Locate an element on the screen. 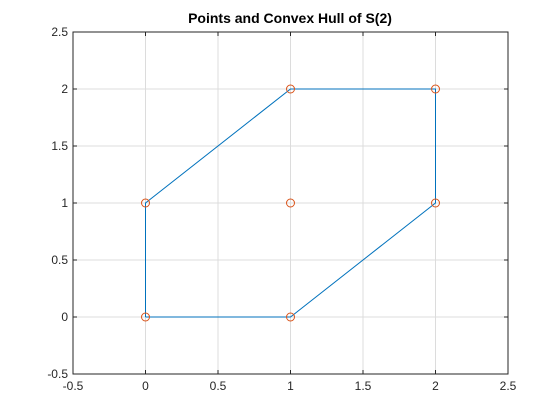 The image size is (560, 420). x-tick-label: 0.5 is located at coordinates (218, 386).